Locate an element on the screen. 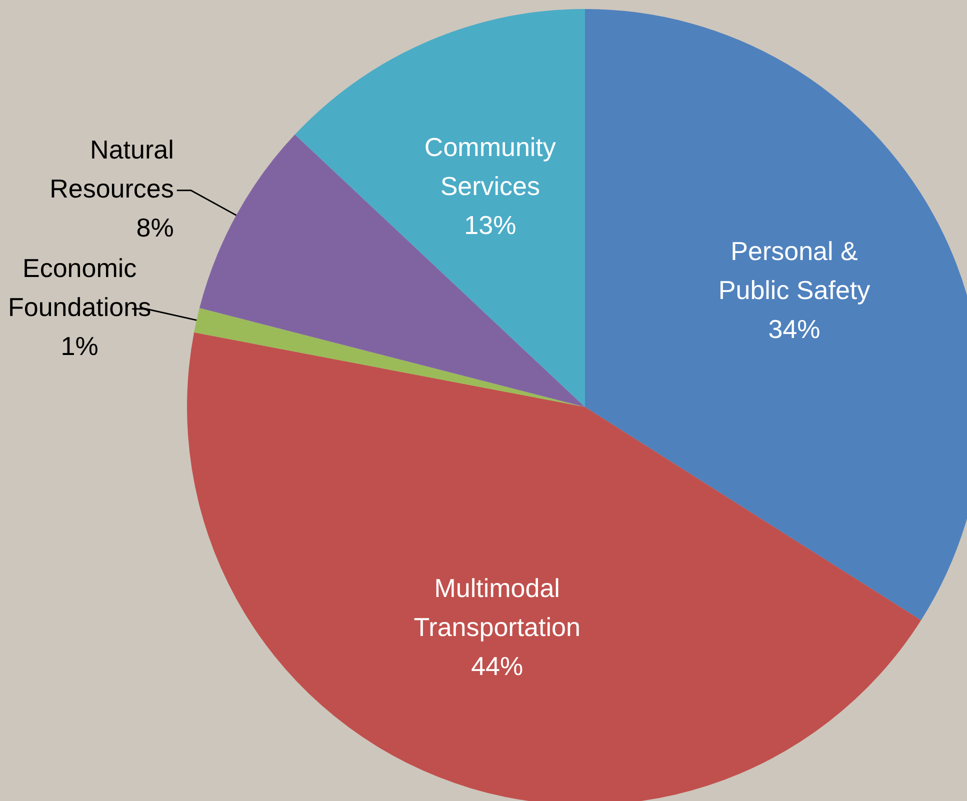 This screenshot has width=967, height=801. slice-label: Community Services is located at coordinates (490, 167).